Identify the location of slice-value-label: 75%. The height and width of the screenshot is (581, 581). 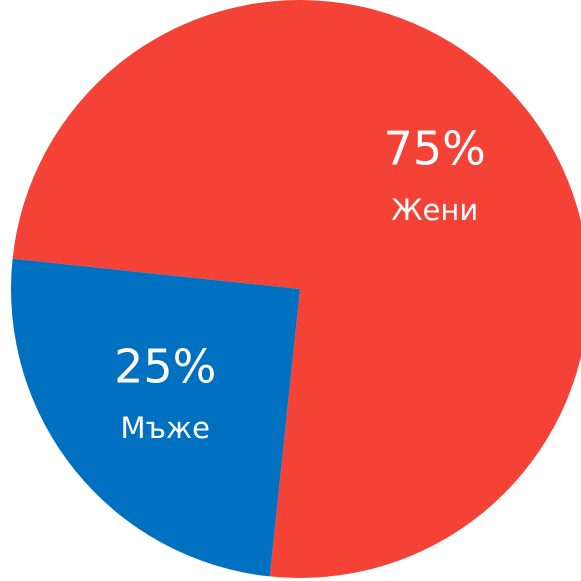
(435, 148).